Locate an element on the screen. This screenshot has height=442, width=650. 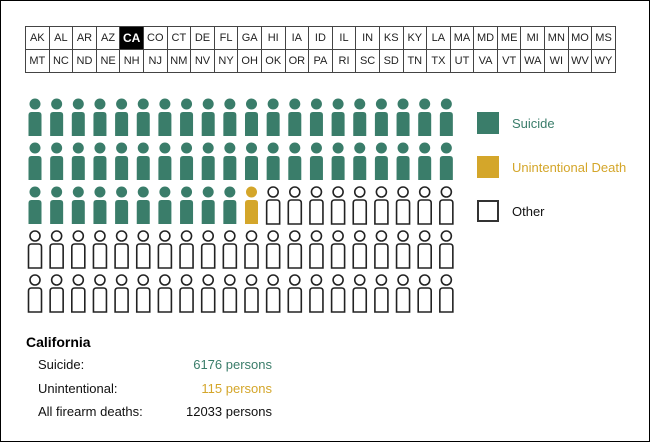
state-button-md: MD is located at coordinates (485, 38).